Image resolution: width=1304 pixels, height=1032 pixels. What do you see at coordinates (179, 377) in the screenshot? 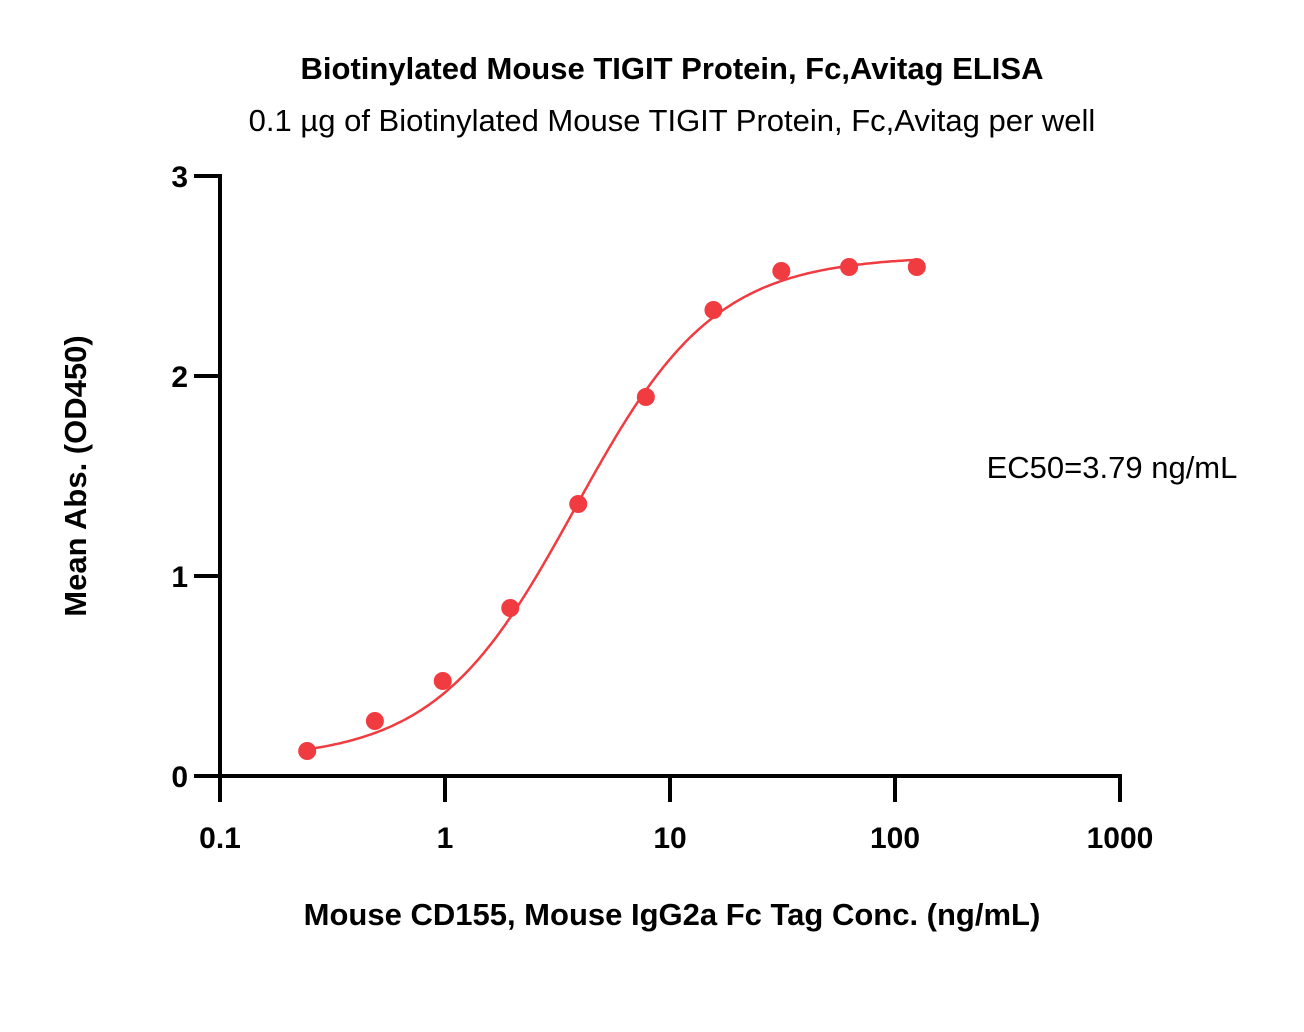
I see `y-tick-label: 2` at bounding box center [179, 377].